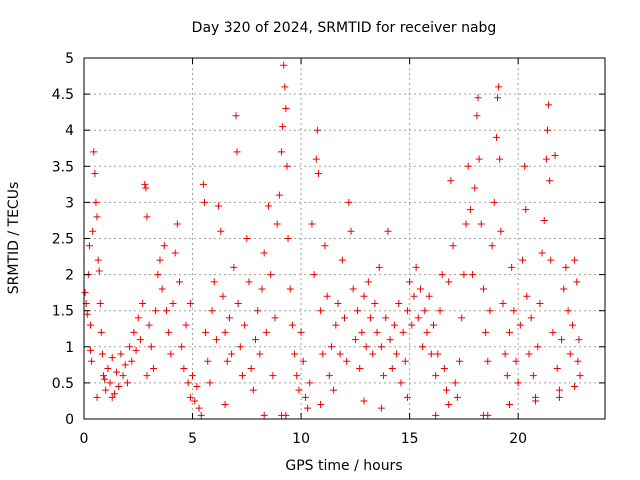 This screenshot has width=640, height=480. Describe the element at coordinates (69, 348) in the screenshot. I see `y-tick-label: 1` at that location.